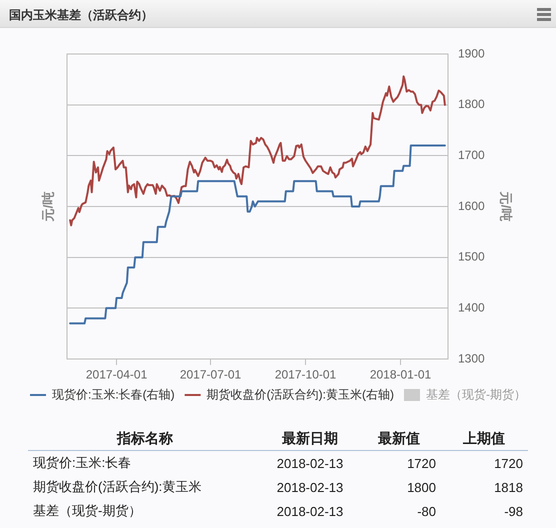 The width and height of the screenshot is (556, 528). Describe the element at coordinates (117, 486) in the screenshot. I see `text: 期货收盘价(活跃合约):黄玉米` at that location.